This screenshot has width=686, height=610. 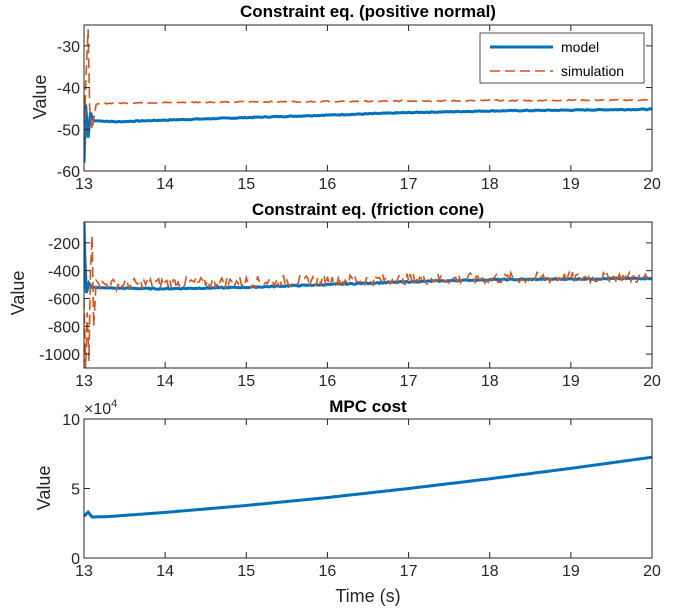 I want to click on x-tick-label-positive-normal-13: 13, so click(x=84, y=184).